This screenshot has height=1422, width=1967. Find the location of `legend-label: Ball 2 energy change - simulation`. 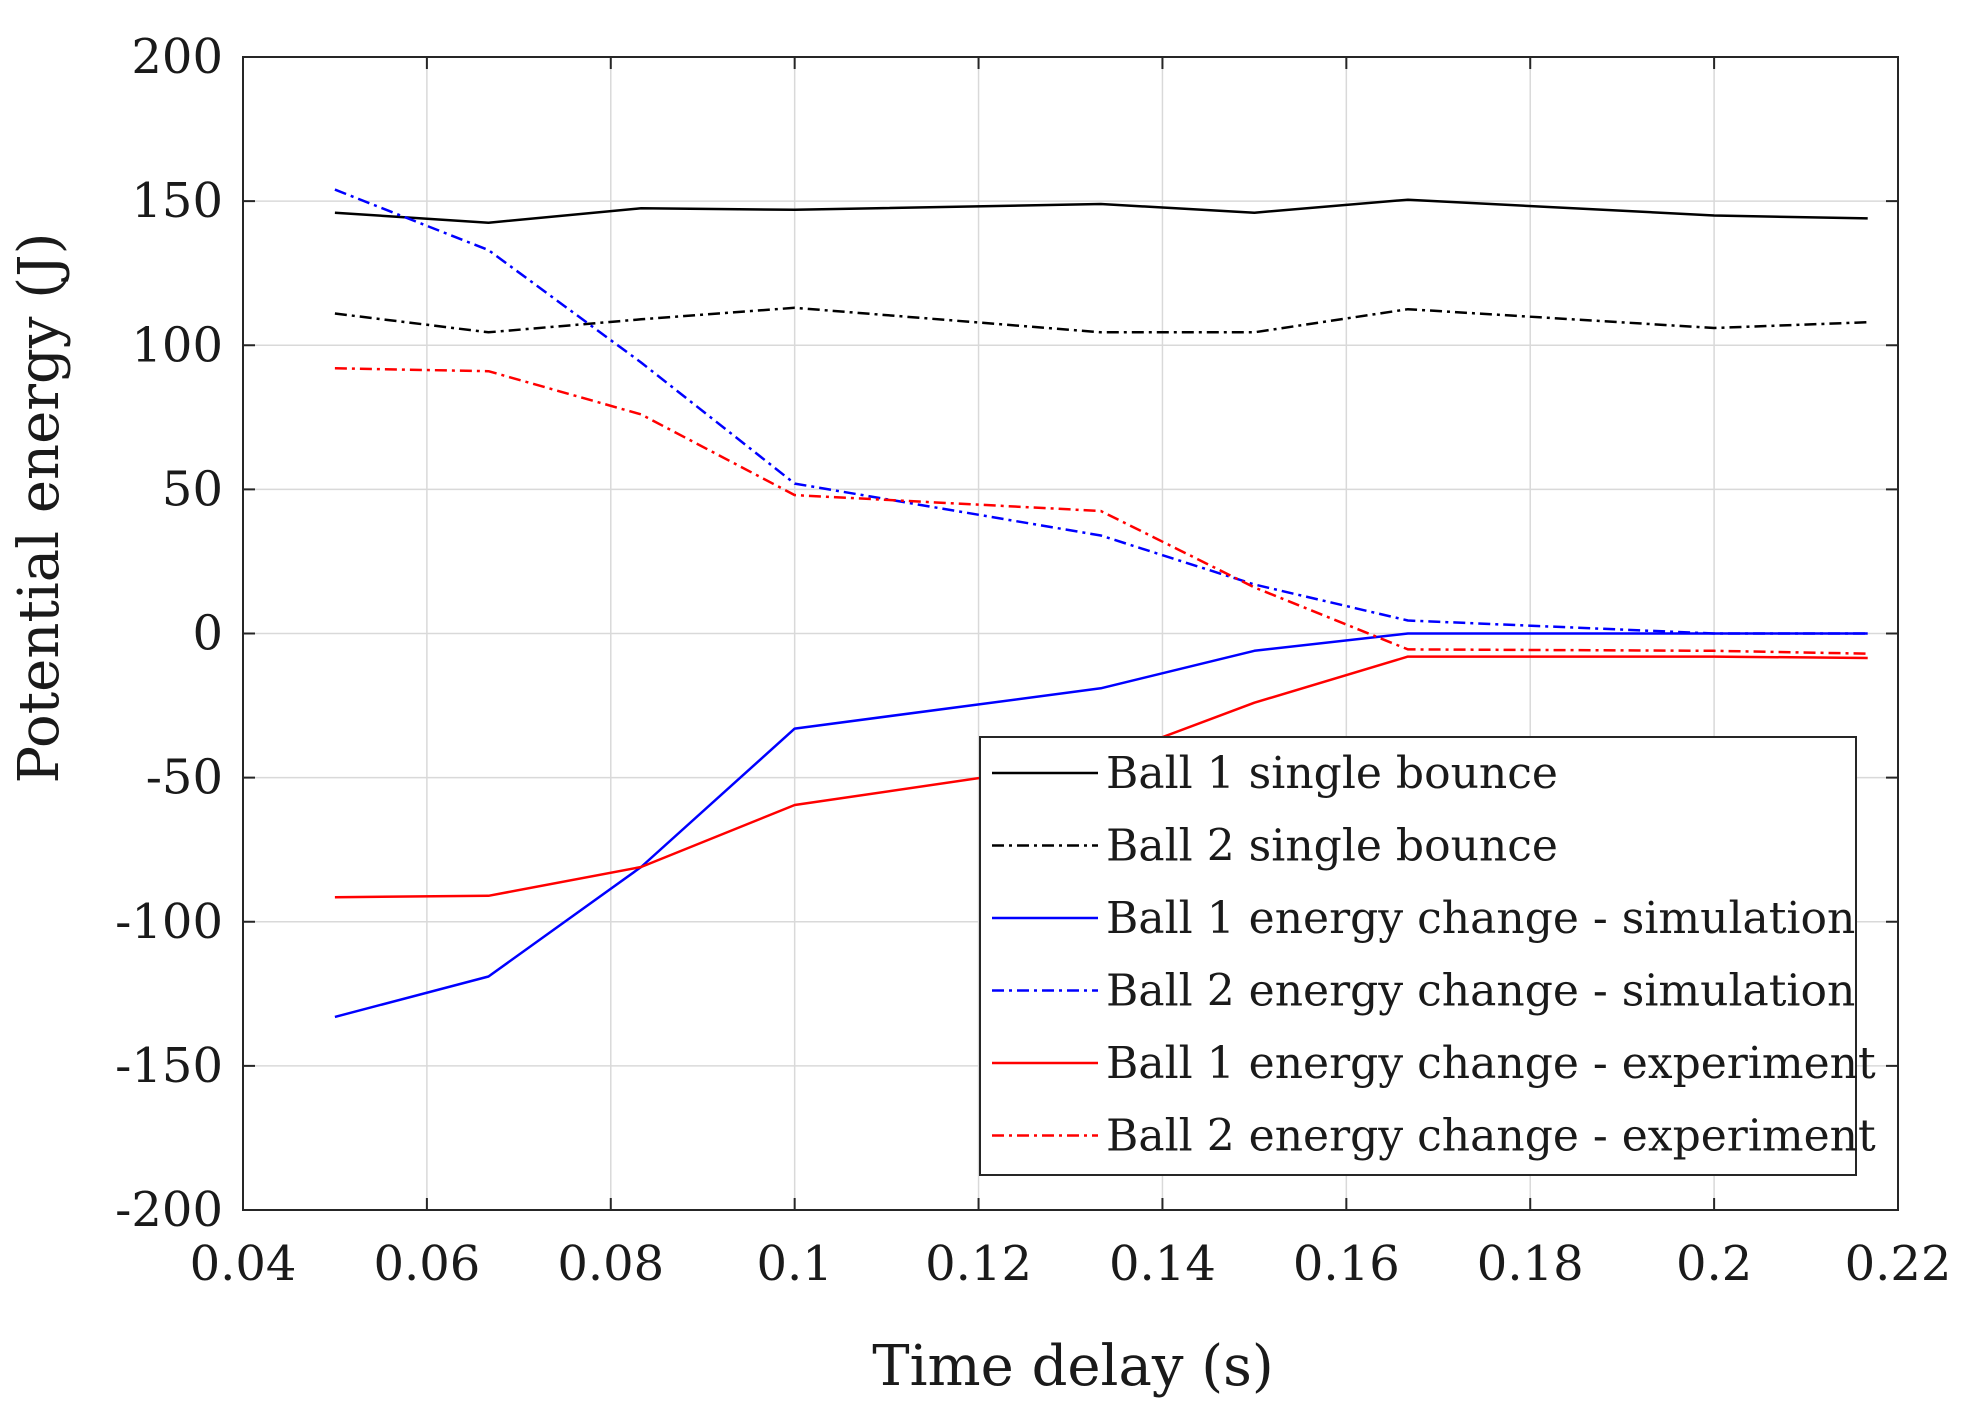

legend-label: Ball 2 energy change - simulation is located at coordinates (1480, 991).